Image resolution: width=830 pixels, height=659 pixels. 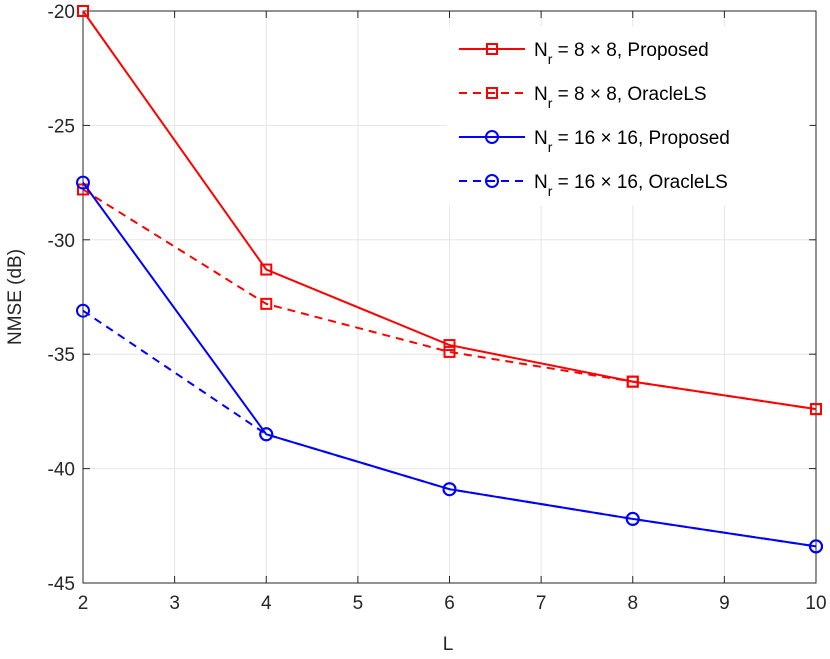 What do you see at coordinates (61, 126) in the screenshot?
I see `y-tick-label: -25` at bounding box center [61, 126].